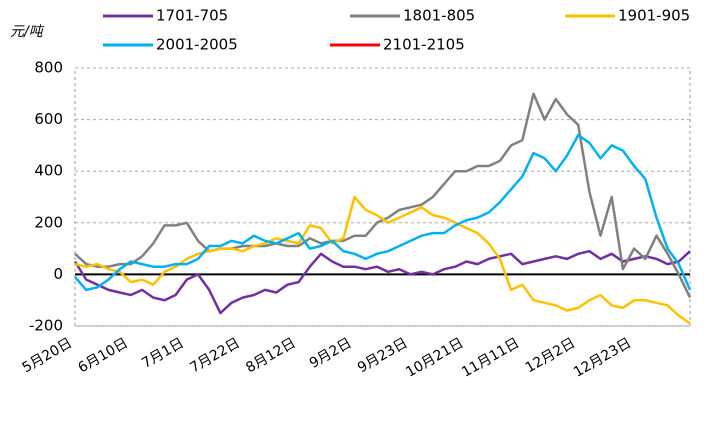  Describe the element at coordinates (439, 16) in the screenshot. I see `legend-label: 1801-805` at that location.